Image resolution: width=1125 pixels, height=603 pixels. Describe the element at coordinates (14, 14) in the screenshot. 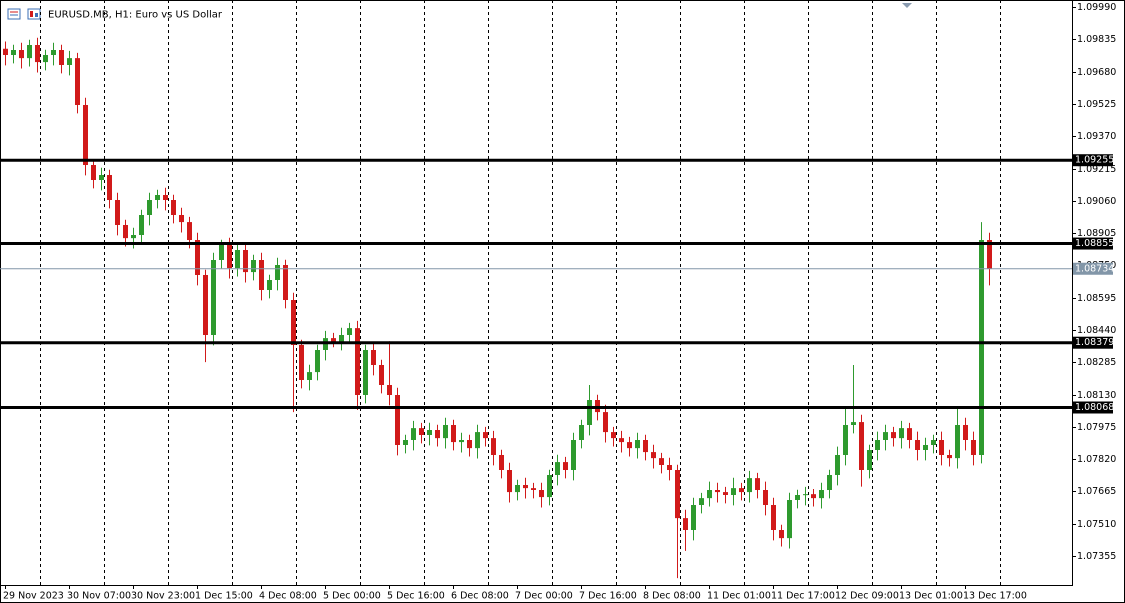

I see `icon-chart` at that location.